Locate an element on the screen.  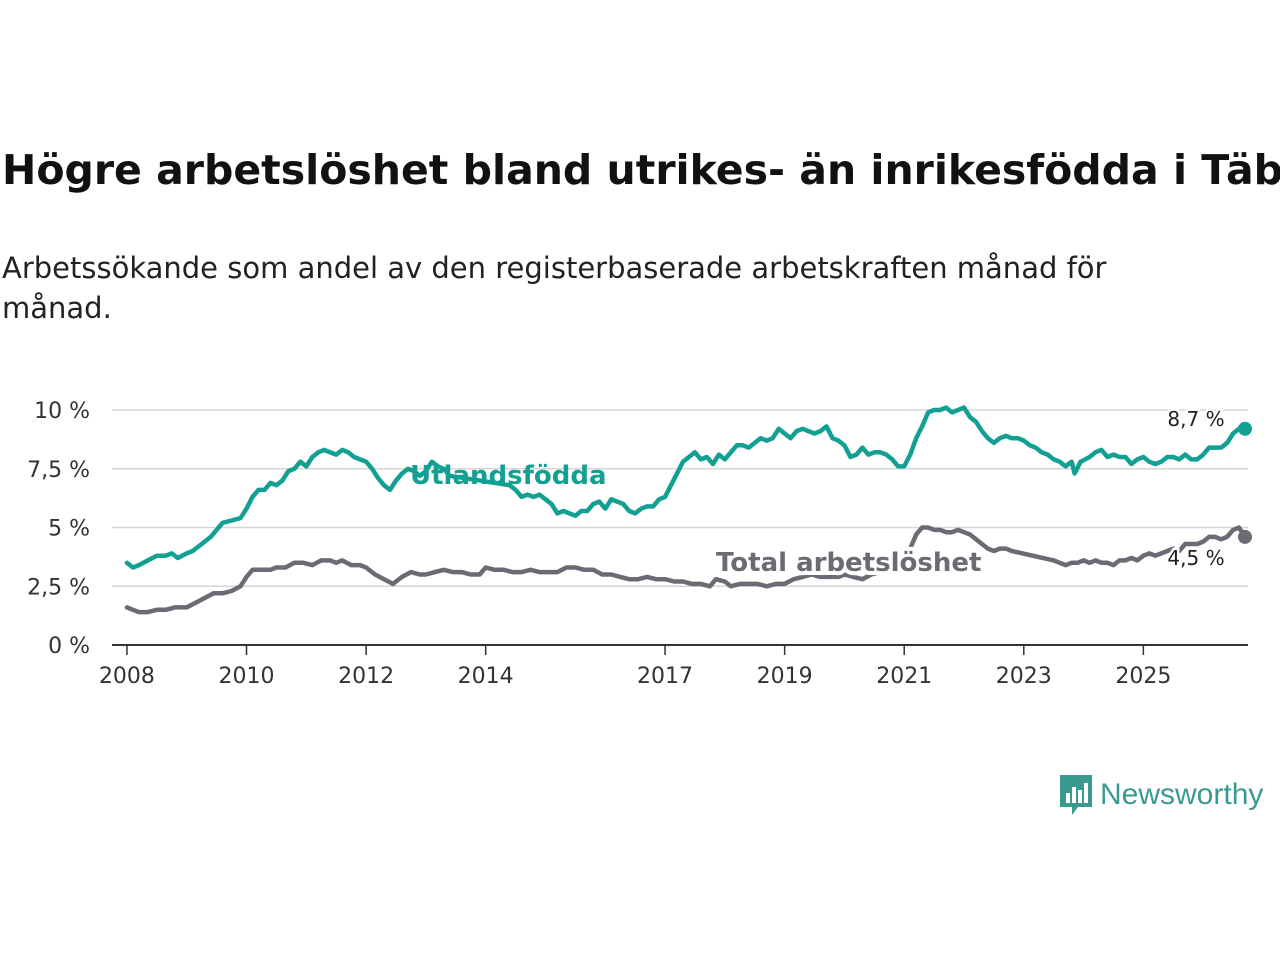
series-label-total: Total arbetslöshet is located at coordinates (848, 563).